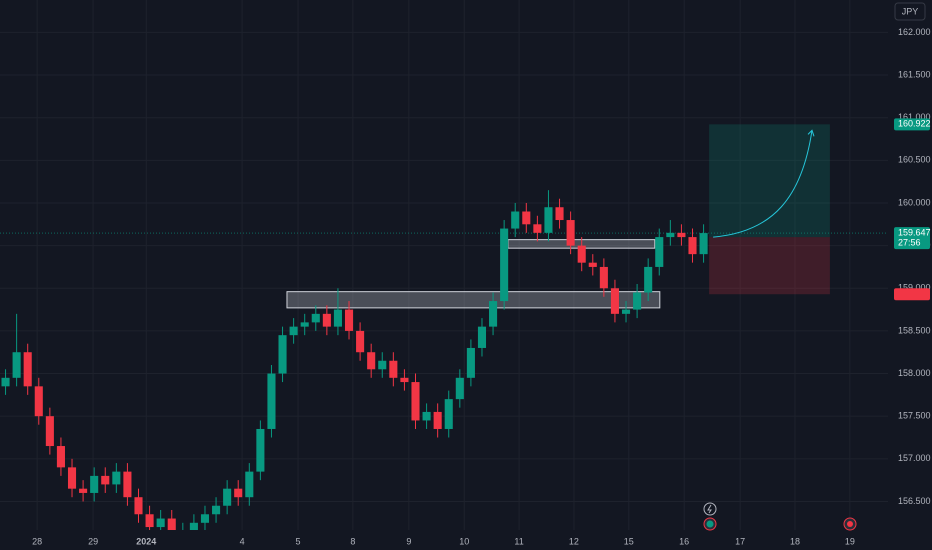 This screenshot has height=550, width=932. What do you see at coordinates (850, 541) in the screenshot?
I see `x-tick-label: 19` at bounding box center [850, 541].